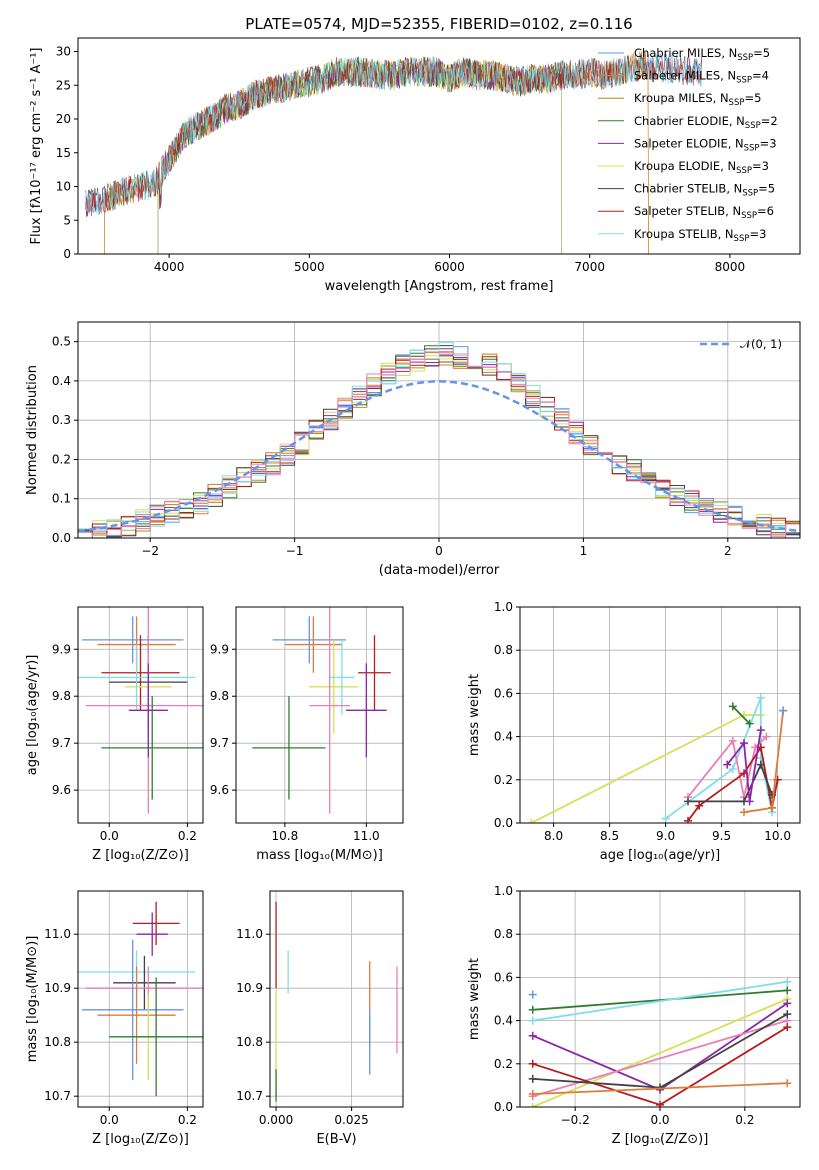  Describe the element at coordinates (32, 430) in the screenshot. I see `y-axis-label: Normed distribution` at that location.